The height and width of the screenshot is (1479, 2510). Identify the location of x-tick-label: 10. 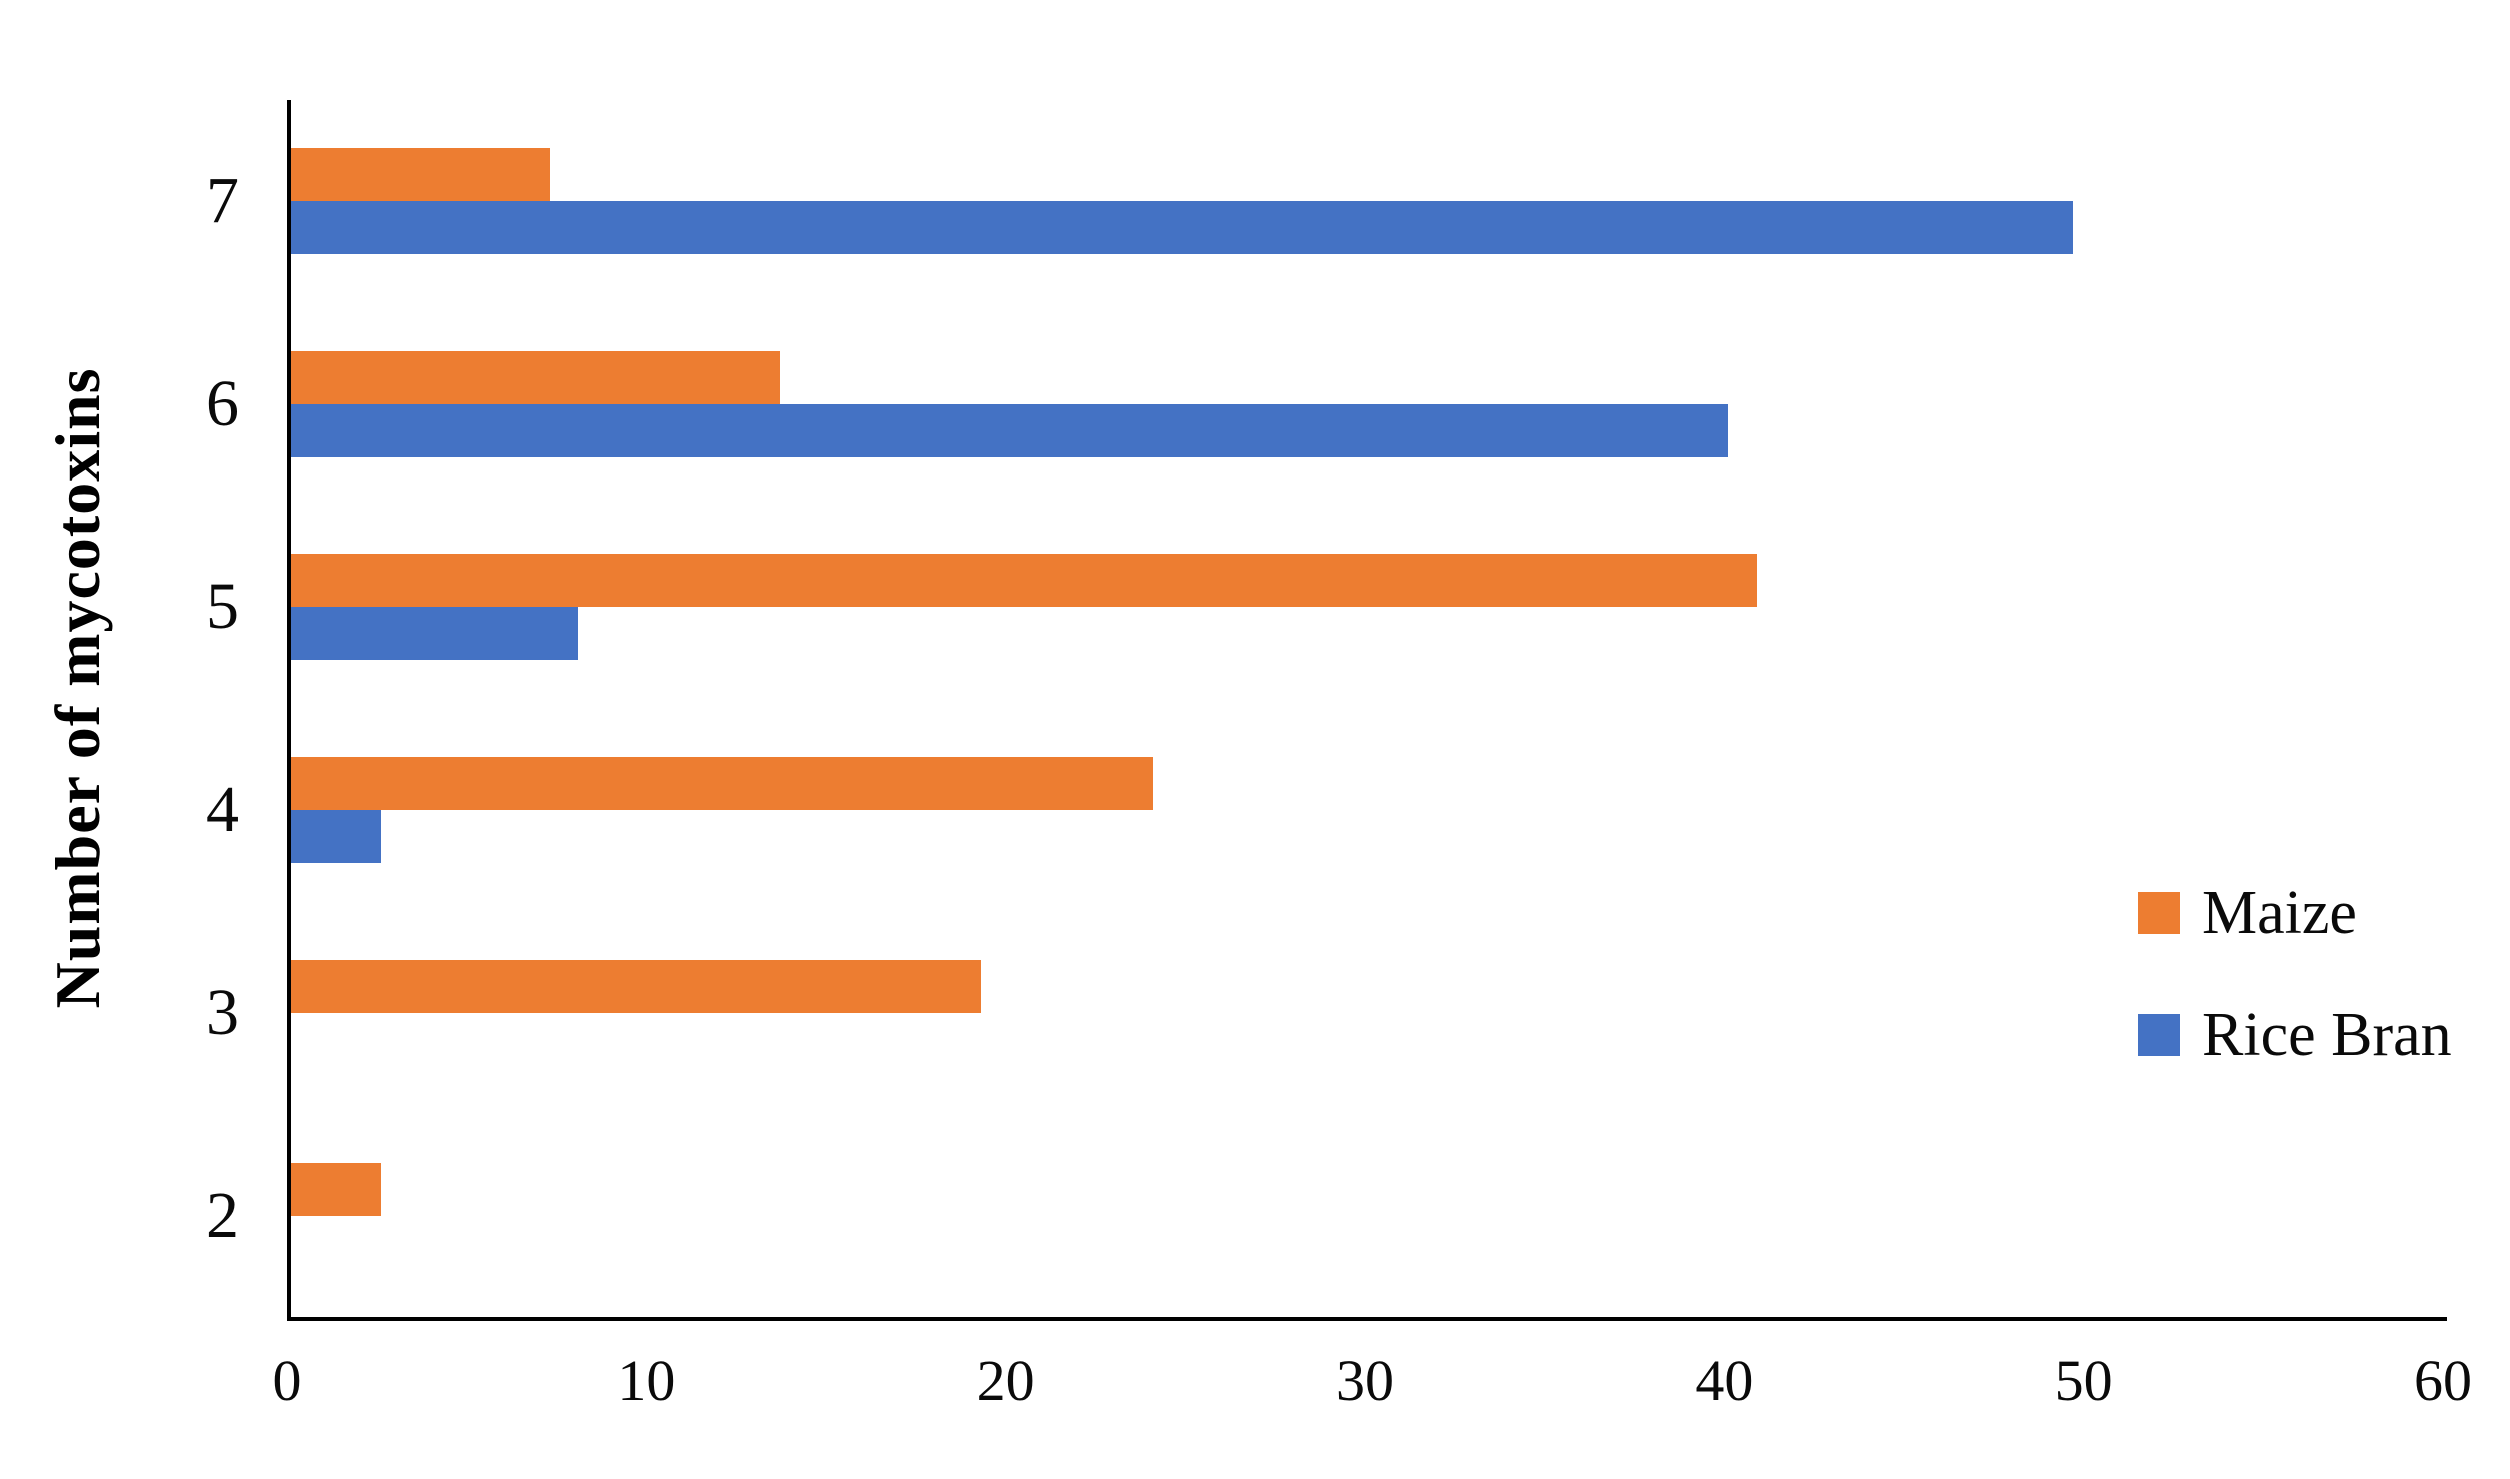
(646, 1380).